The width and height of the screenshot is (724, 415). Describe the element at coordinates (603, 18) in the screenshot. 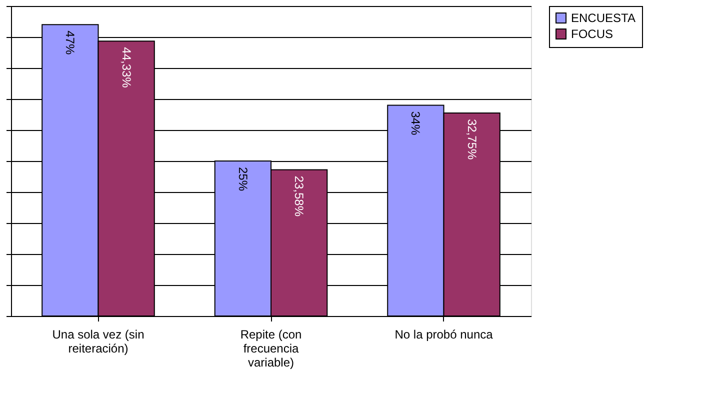

I see `legend-label: ENCUESTA` at that location.